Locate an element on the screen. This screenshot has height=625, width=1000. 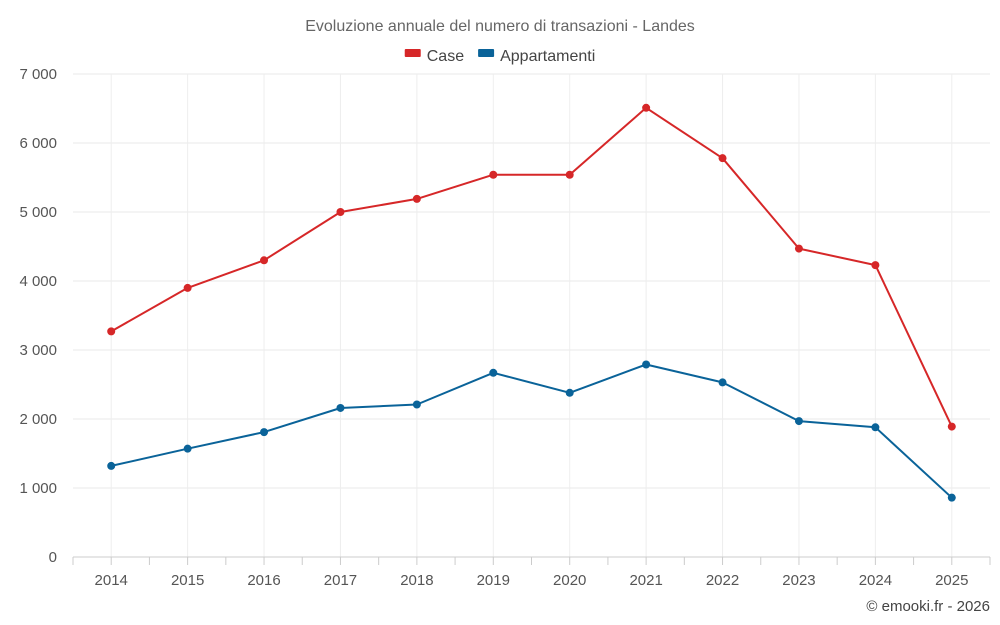
y-tick-label: 7 000 is located at coordinates (38, 74).